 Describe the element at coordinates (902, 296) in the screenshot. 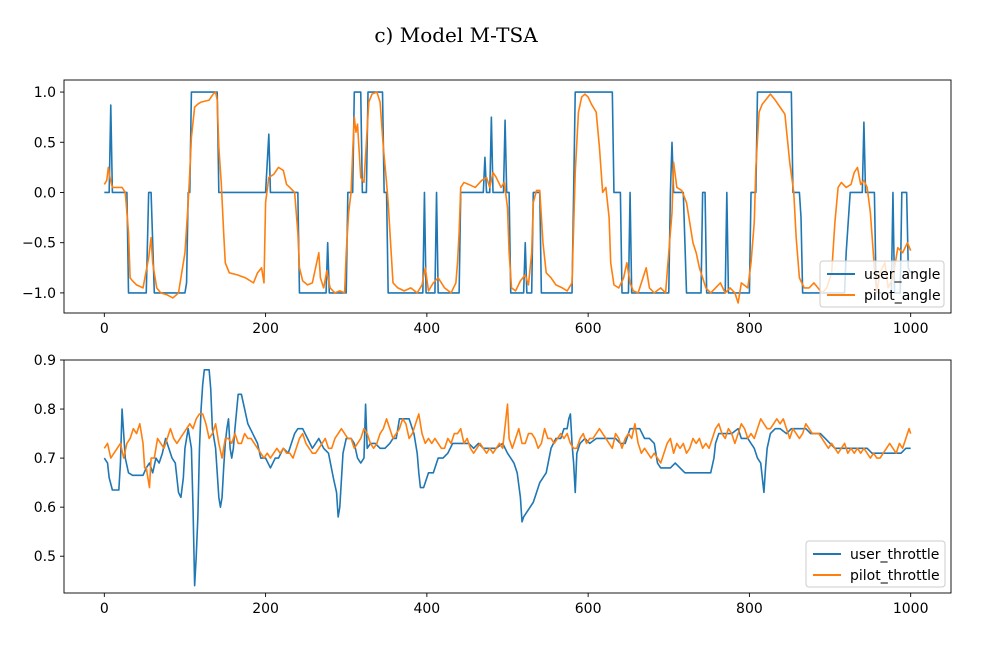

I see `legend-label: pilot_angle` at that location.